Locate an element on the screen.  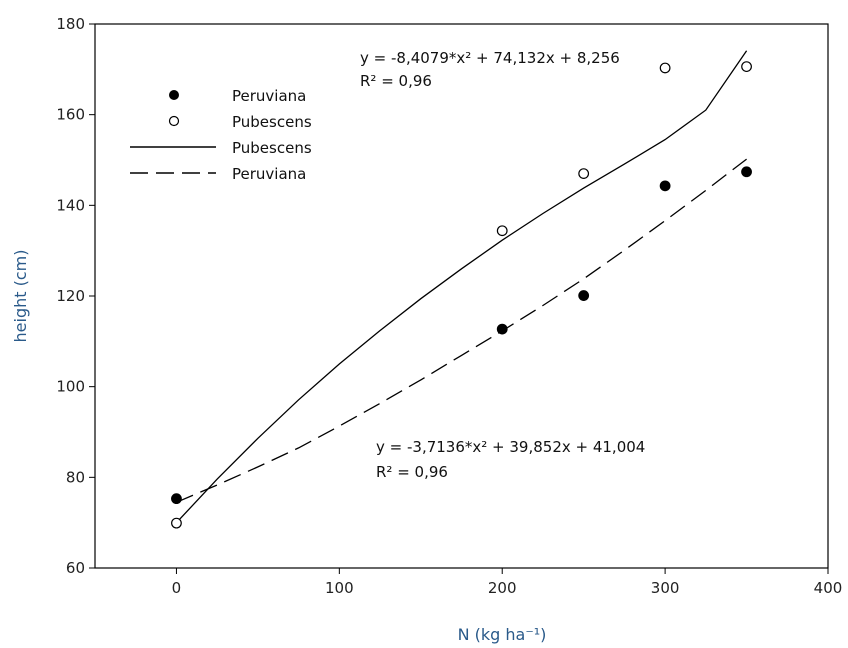
pubescens-r2: R² = 0,96 is located at coordinates (396, 81).